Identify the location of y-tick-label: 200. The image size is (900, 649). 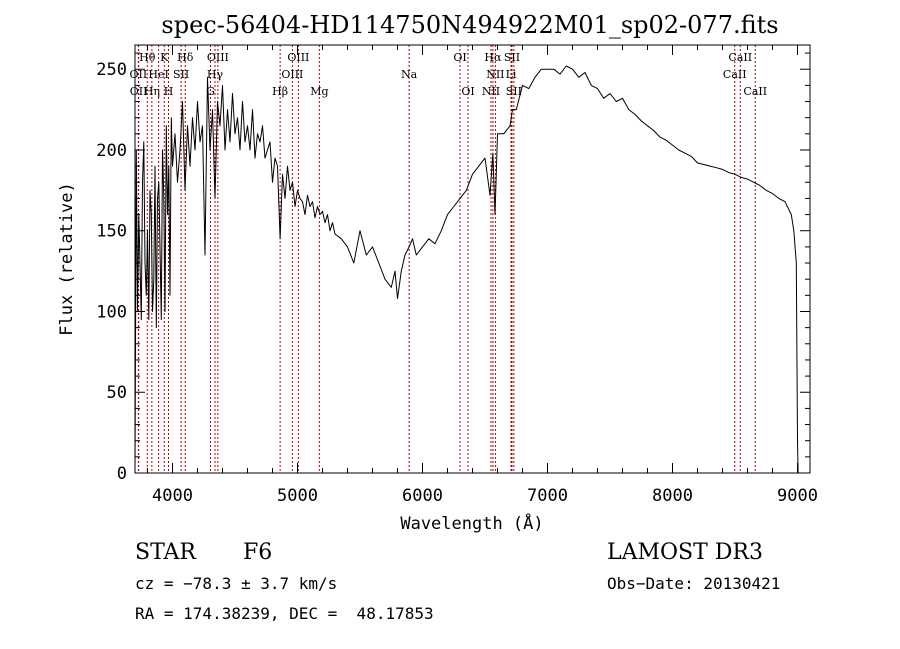
(111, 151).